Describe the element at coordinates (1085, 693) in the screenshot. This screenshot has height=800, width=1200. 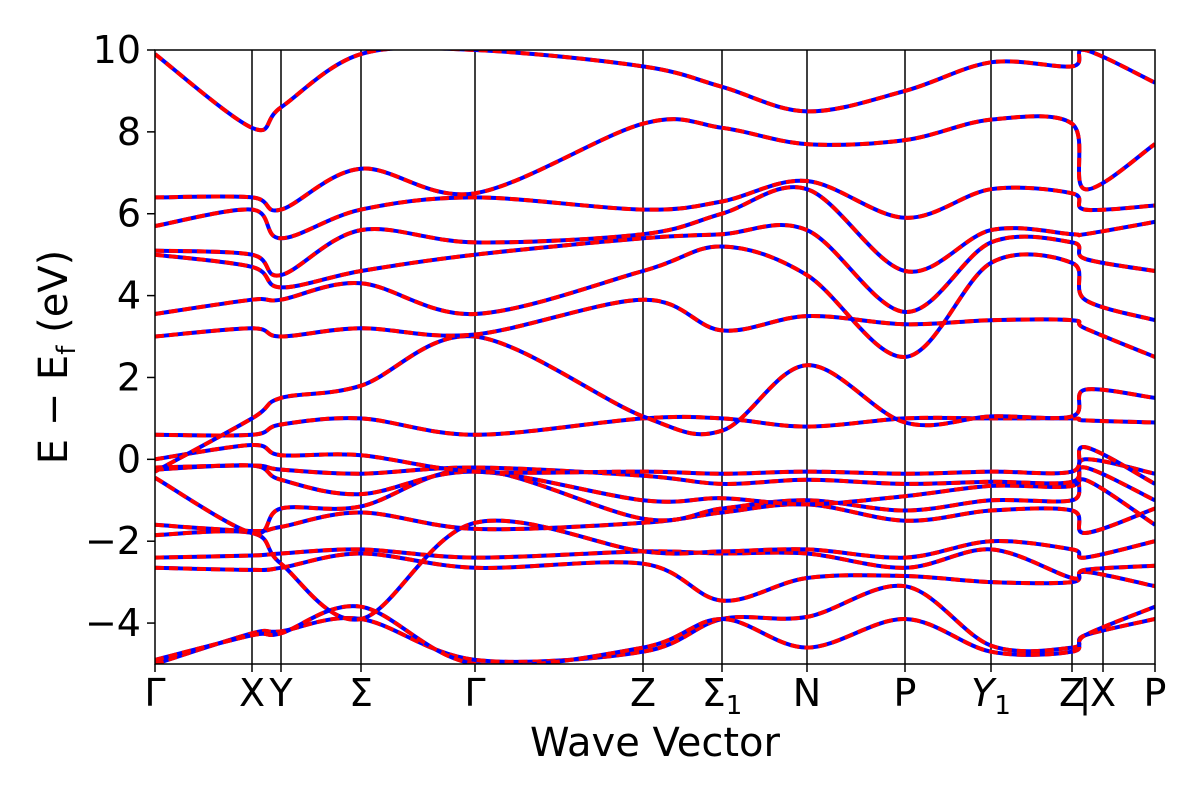
I see `x-tick-label: |` at that location.